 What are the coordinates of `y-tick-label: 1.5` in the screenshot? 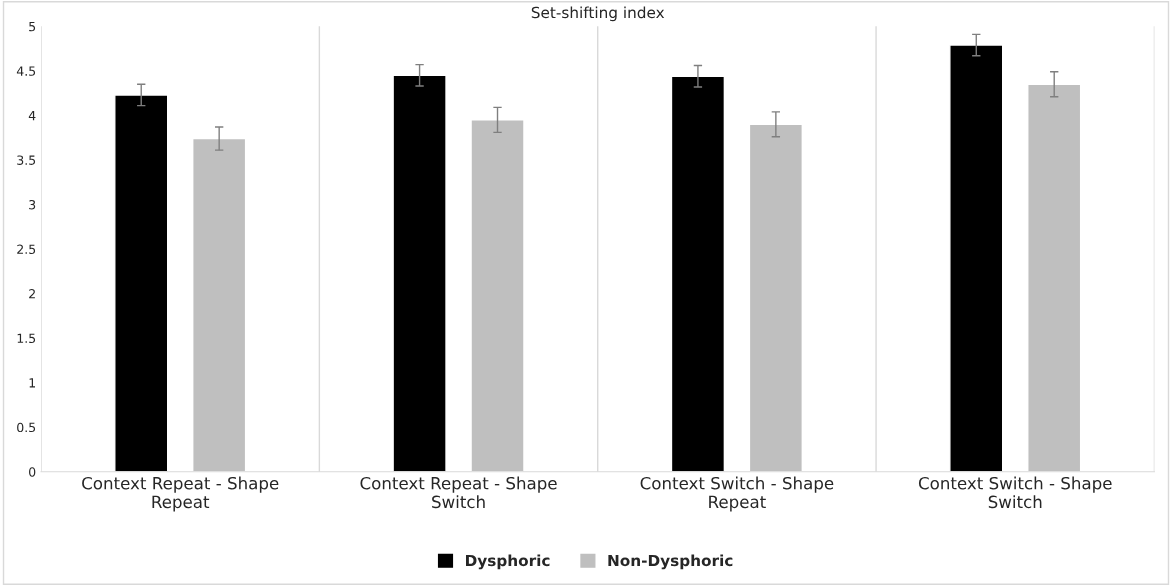 It's located at (26, 338).